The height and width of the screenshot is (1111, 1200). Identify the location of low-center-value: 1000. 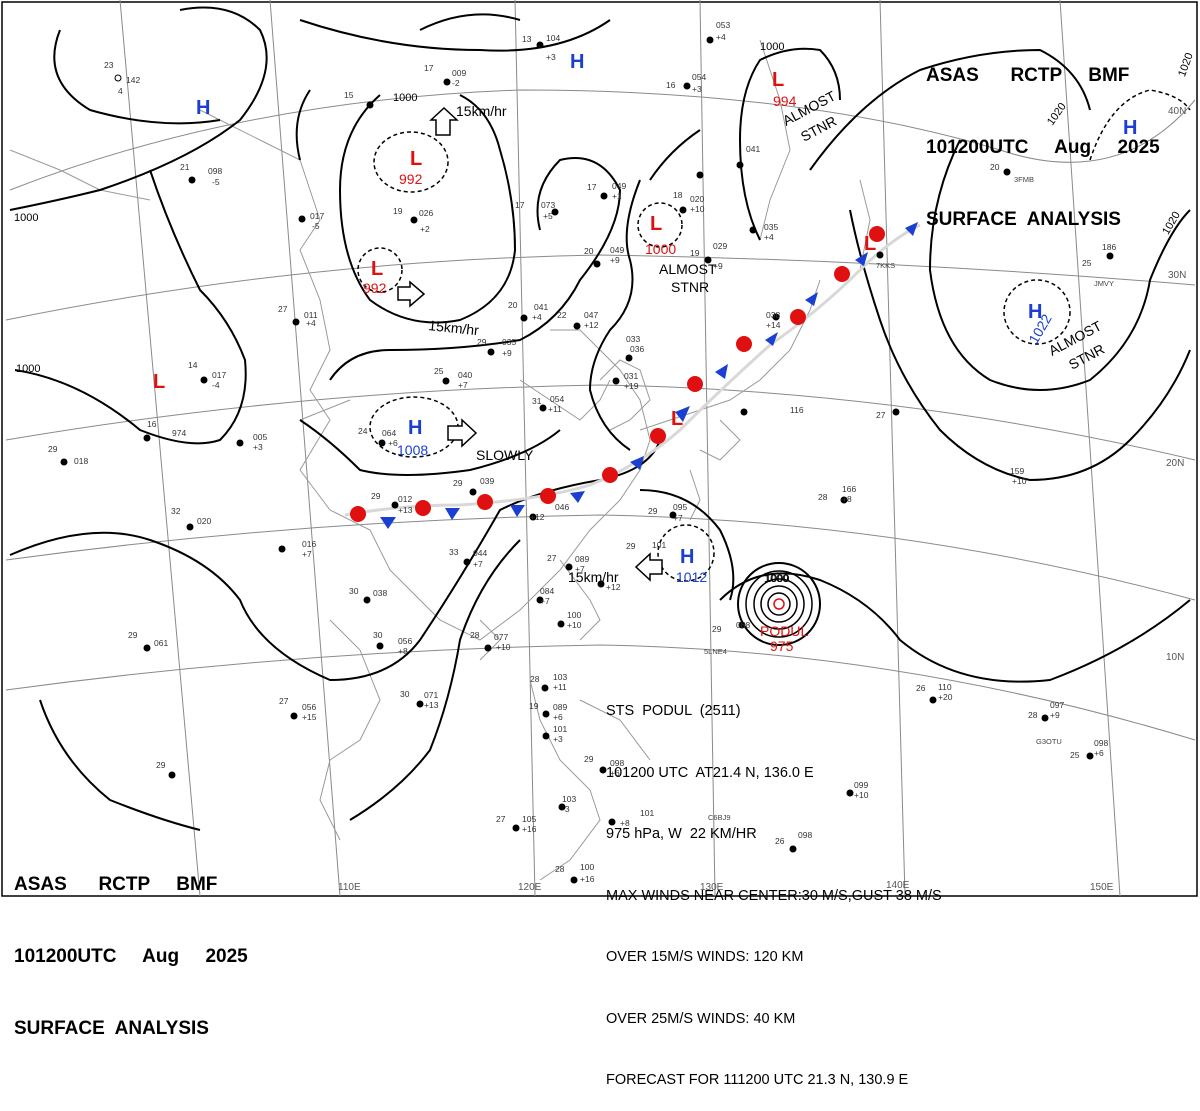
(660, 249).